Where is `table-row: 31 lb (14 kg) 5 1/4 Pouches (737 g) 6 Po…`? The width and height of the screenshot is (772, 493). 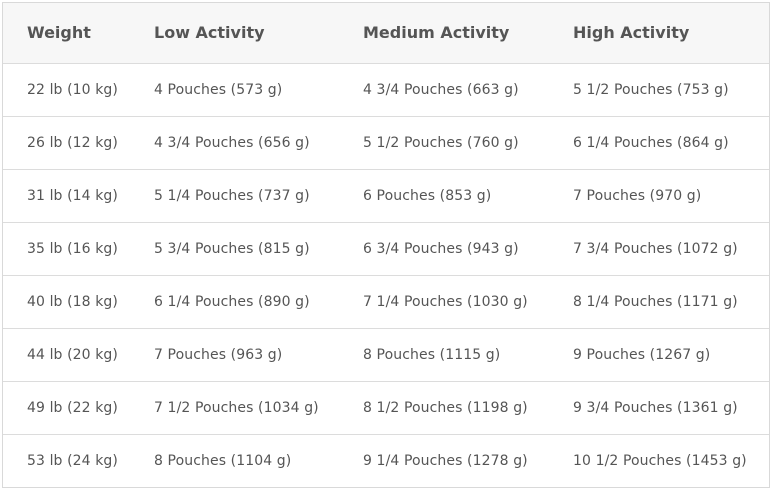
table-row: 31 lb (14 kg) 5 1/4 Pouches (737 g) 6 Po… is located at coordinates (386, 195).